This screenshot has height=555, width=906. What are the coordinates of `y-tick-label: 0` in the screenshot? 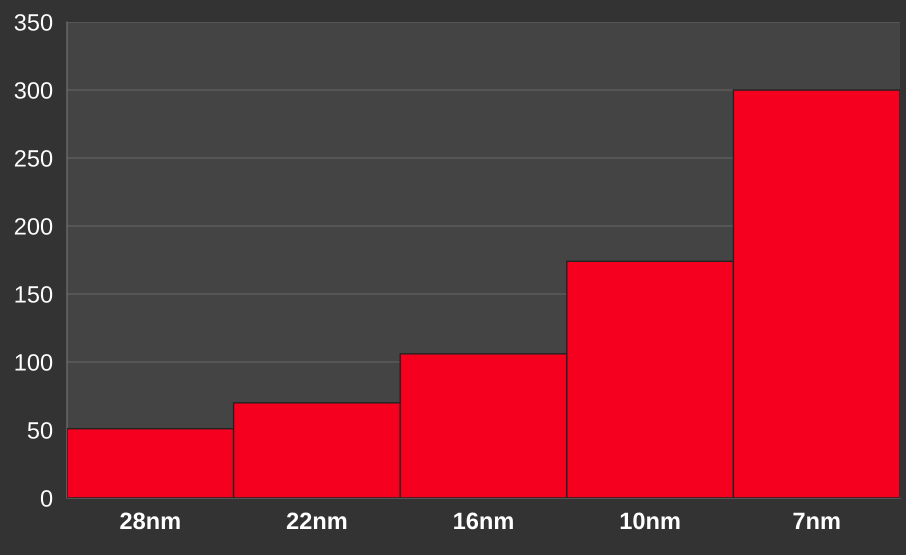 It's located at (46, 498).